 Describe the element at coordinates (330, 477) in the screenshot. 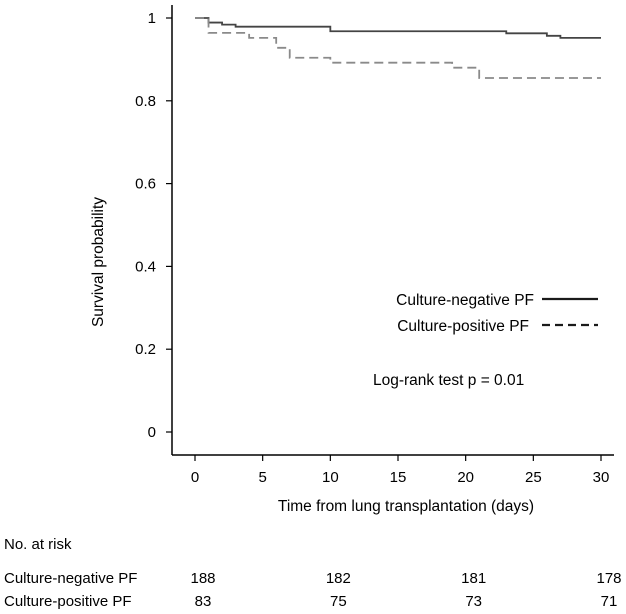

I see `x-tick-label: 10` at that location.